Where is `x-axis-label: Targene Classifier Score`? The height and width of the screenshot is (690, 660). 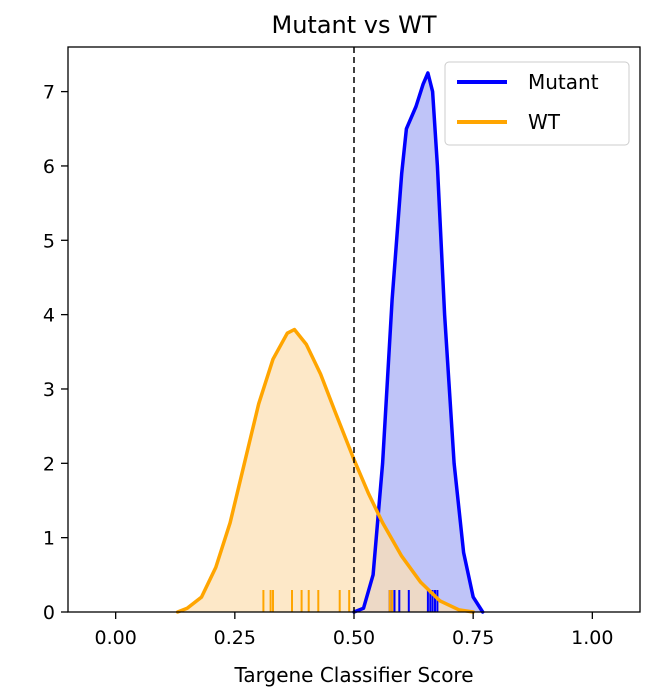
x-axis-label: Targene Classifier Score is located at coordinates (353, 675).